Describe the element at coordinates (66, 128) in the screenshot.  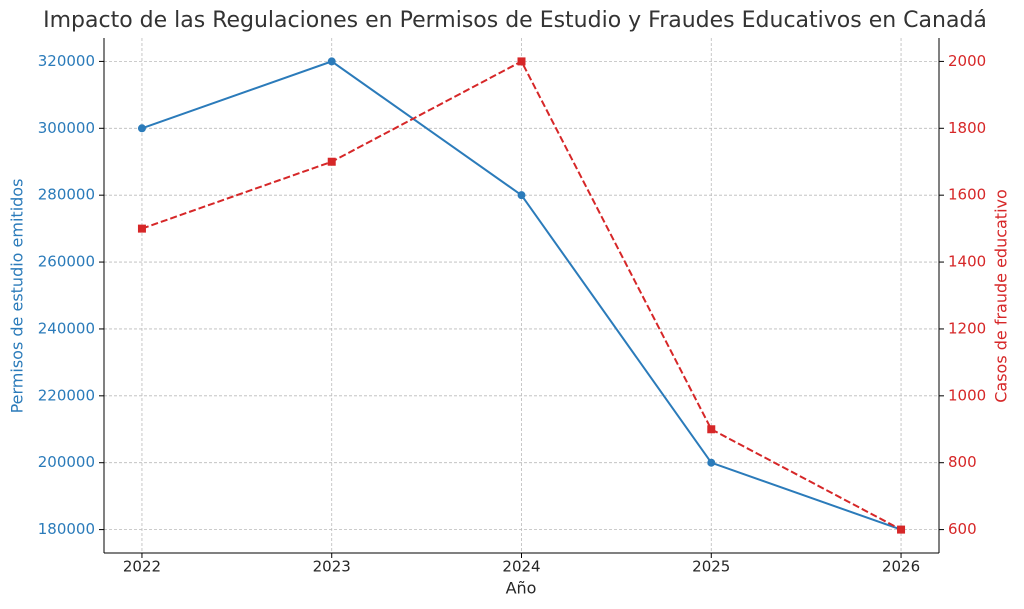
I see `y-tick-label: 300000` at that location.